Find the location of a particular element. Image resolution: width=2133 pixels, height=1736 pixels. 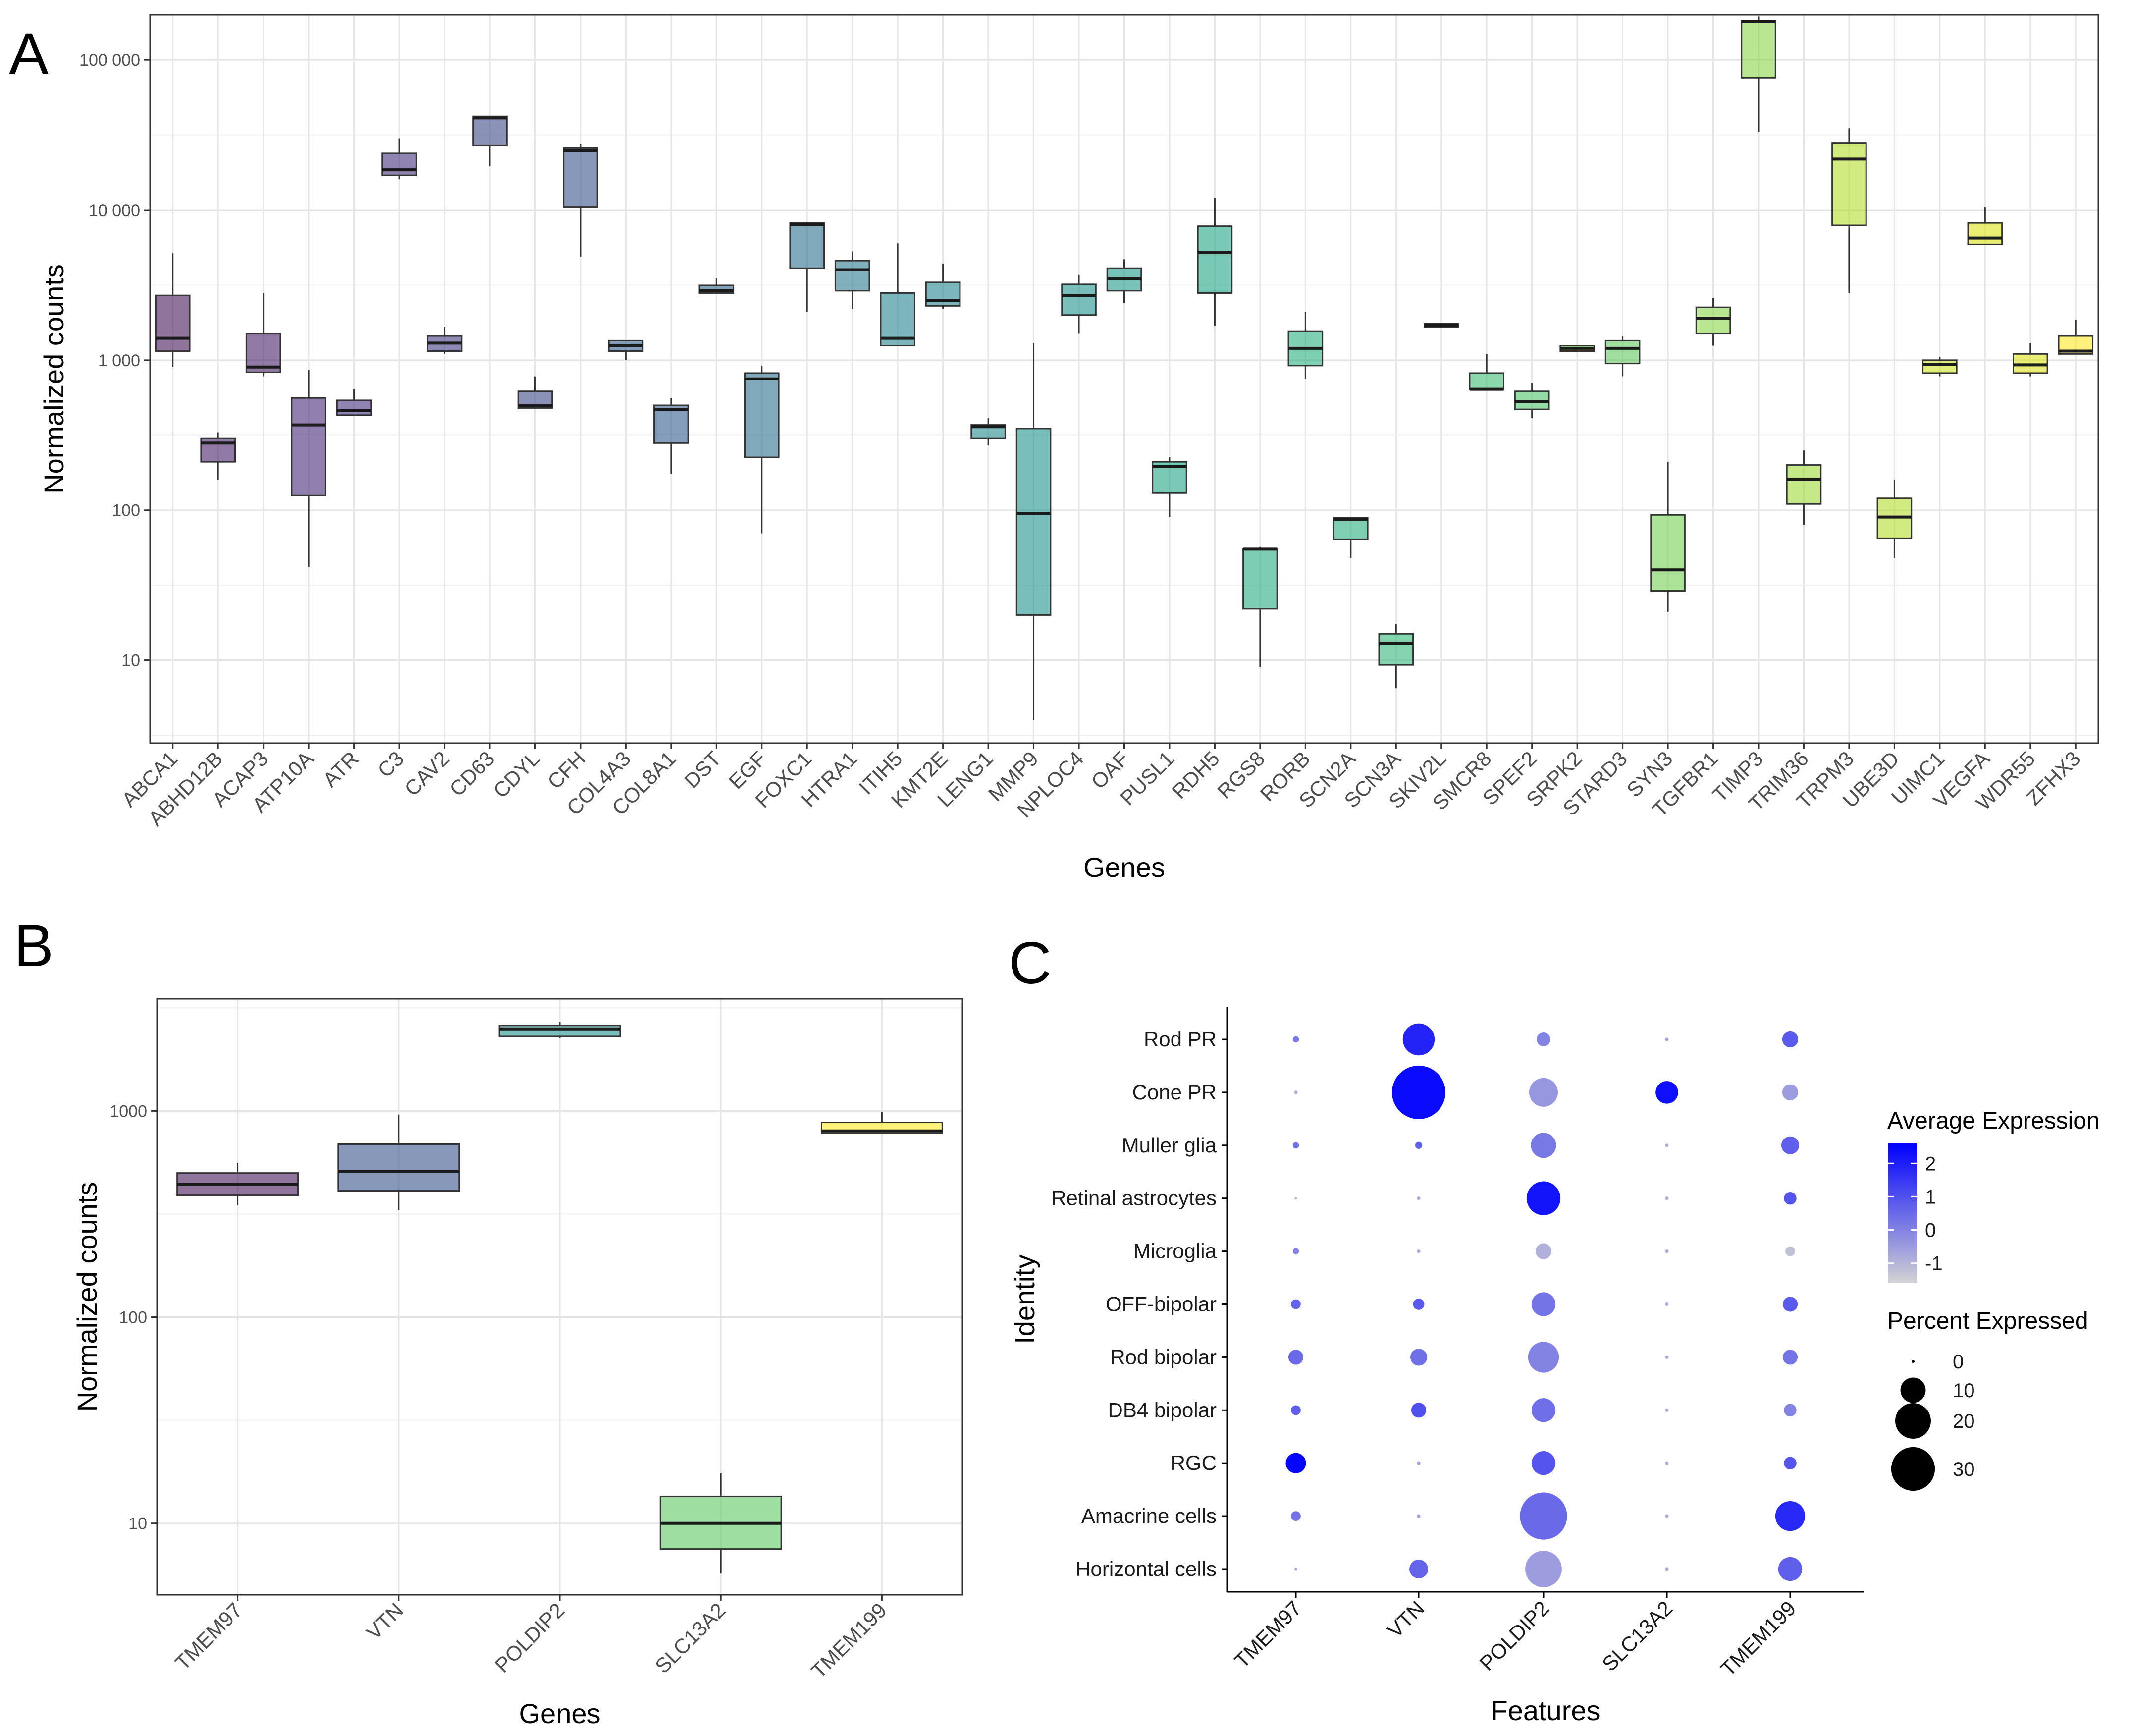

dot-cone-pr-tmem199 is located at coordinates (1790, 1092).